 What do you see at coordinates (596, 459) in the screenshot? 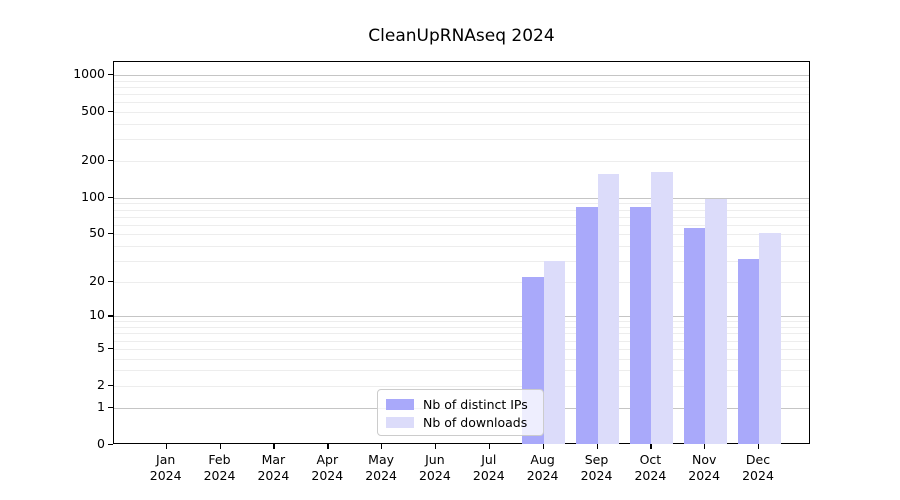
I see `month-label: Sep` at bounding box center [596, 459].